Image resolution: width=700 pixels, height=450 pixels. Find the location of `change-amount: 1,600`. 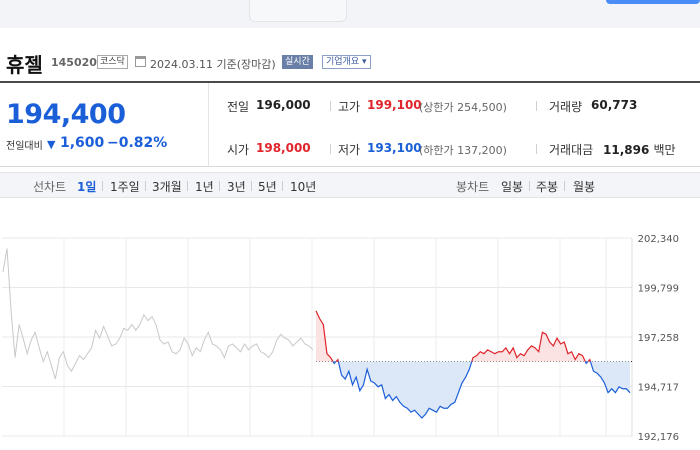

change-amount: 1,600 is located at coordinates (82, 143).